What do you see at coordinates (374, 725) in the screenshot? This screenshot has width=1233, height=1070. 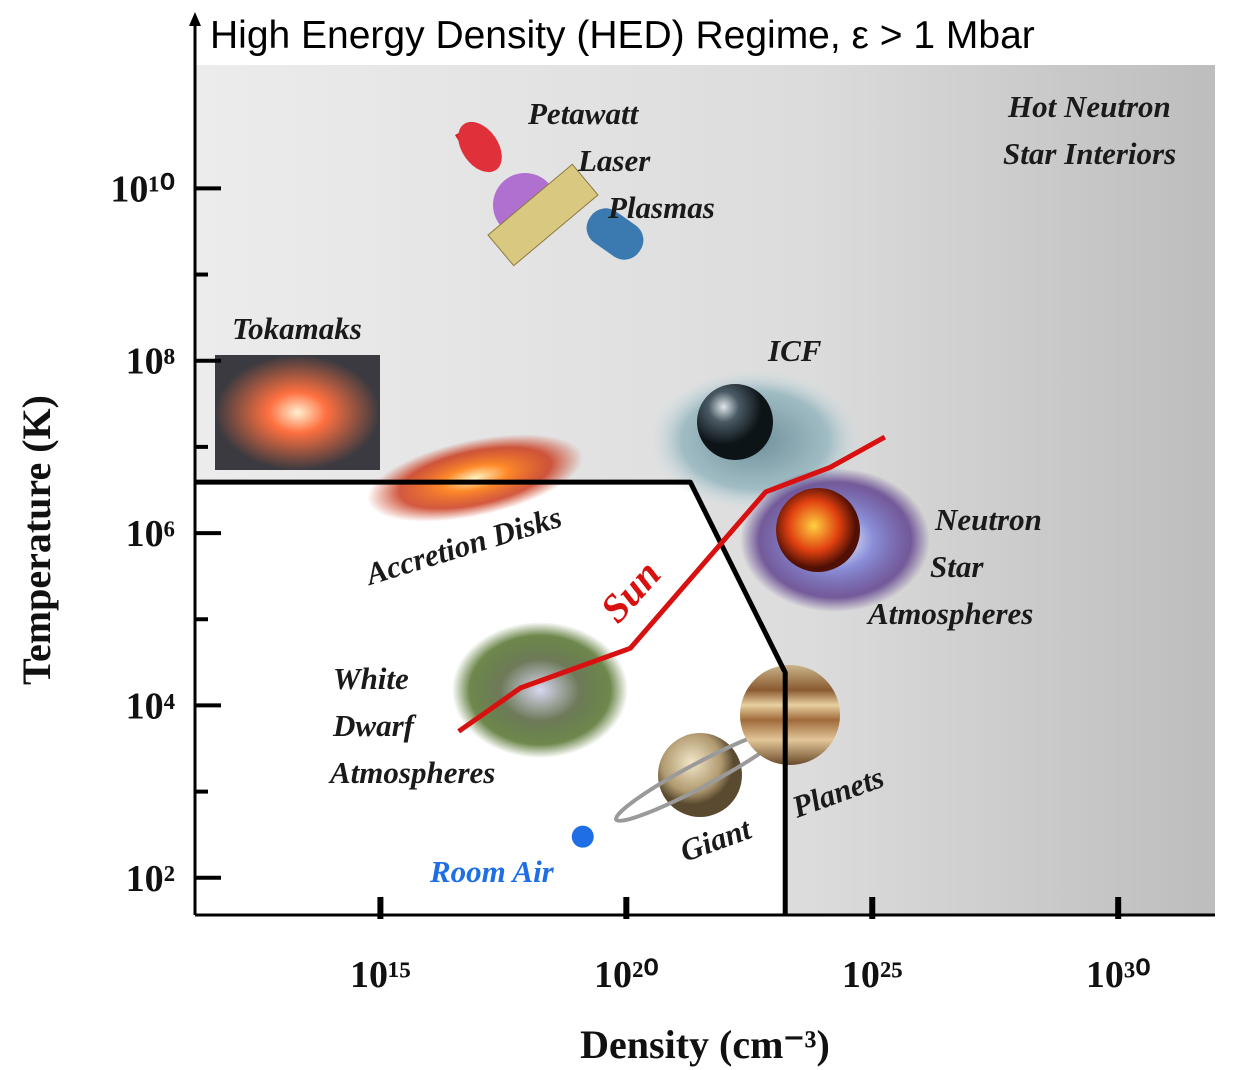 I see `annotation: Dwarf` at bounding box center [374, 725].